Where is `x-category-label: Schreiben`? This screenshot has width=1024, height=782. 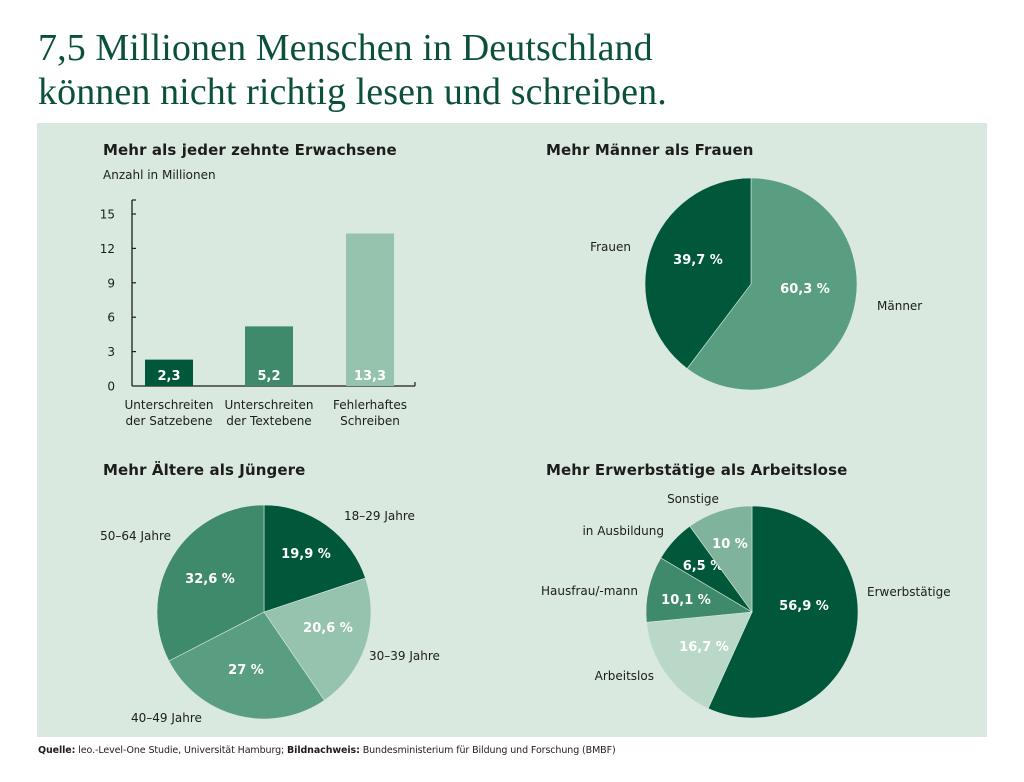
x-category-label: Schreiben is located at coordinates (370, 421).